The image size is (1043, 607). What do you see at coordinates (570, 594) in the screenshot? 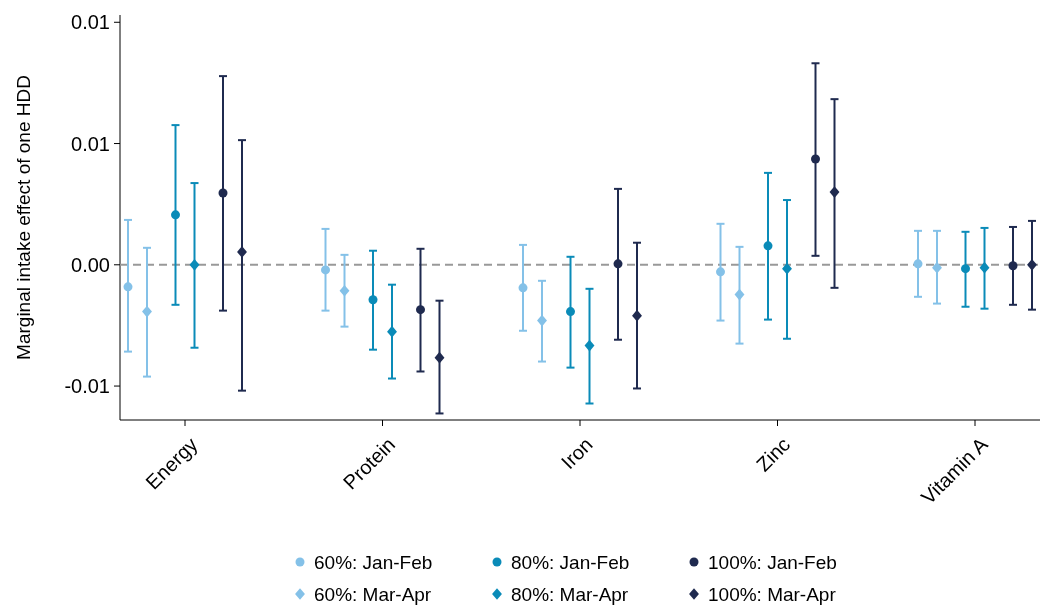
I see `legend-label: 80%: Mar-Apr` at bounding box center [570, 594].